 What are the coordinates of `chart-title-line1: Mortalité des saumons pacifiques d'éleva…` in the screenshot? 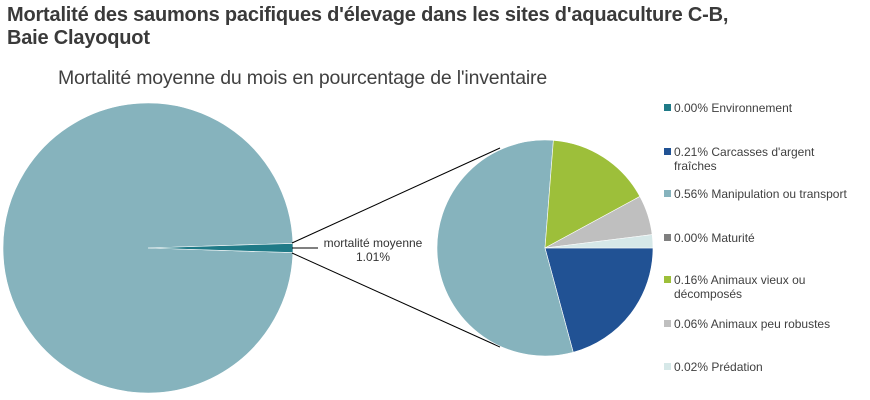 It's located at (368, 15).